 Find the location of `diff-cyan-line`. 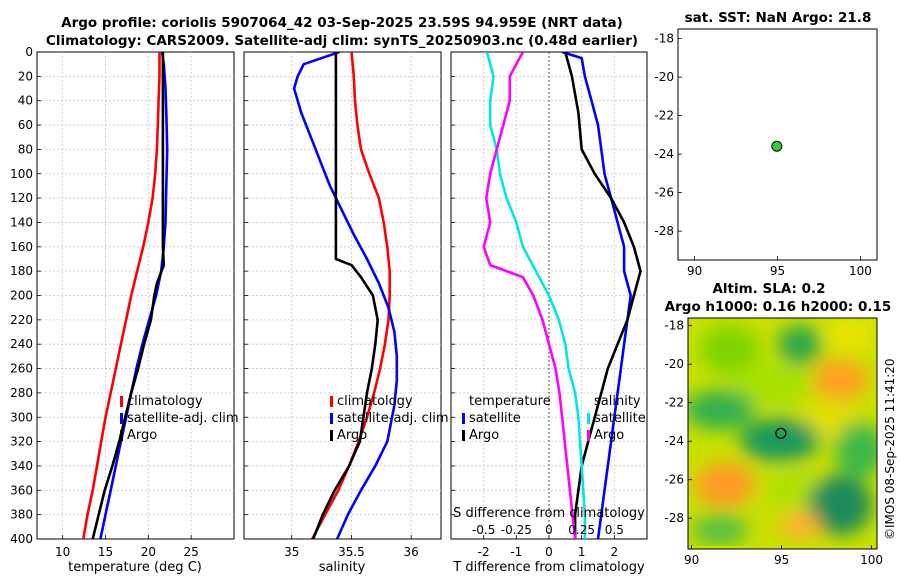

diff-cyan-line is located at coordinates (536, 295).